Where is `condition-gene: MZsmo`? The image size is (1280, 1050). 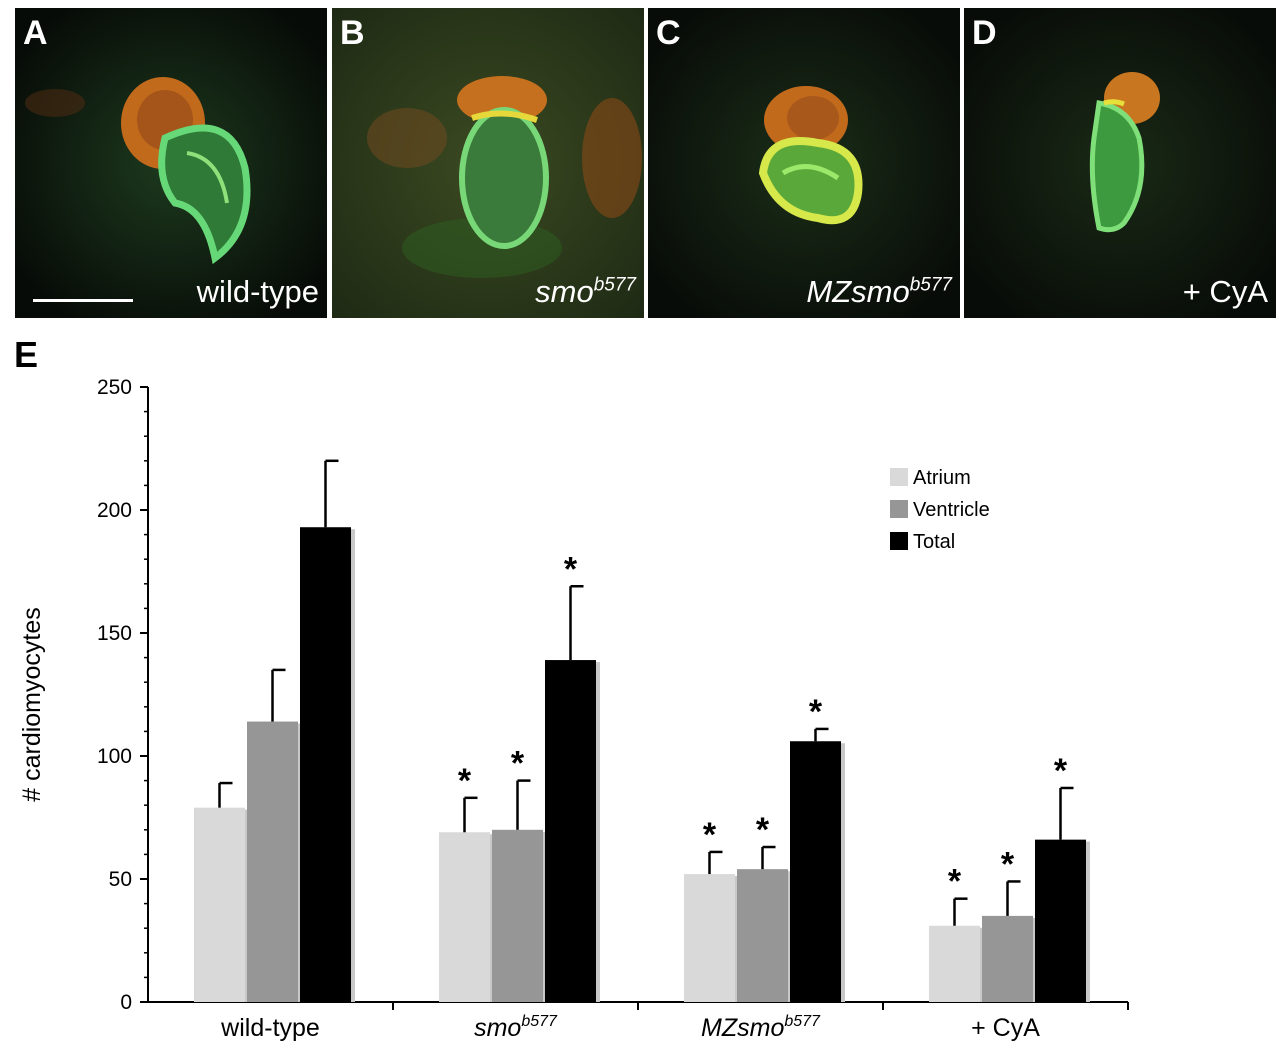 condition-gene: MZsmo is located at coordinates (858, 291).